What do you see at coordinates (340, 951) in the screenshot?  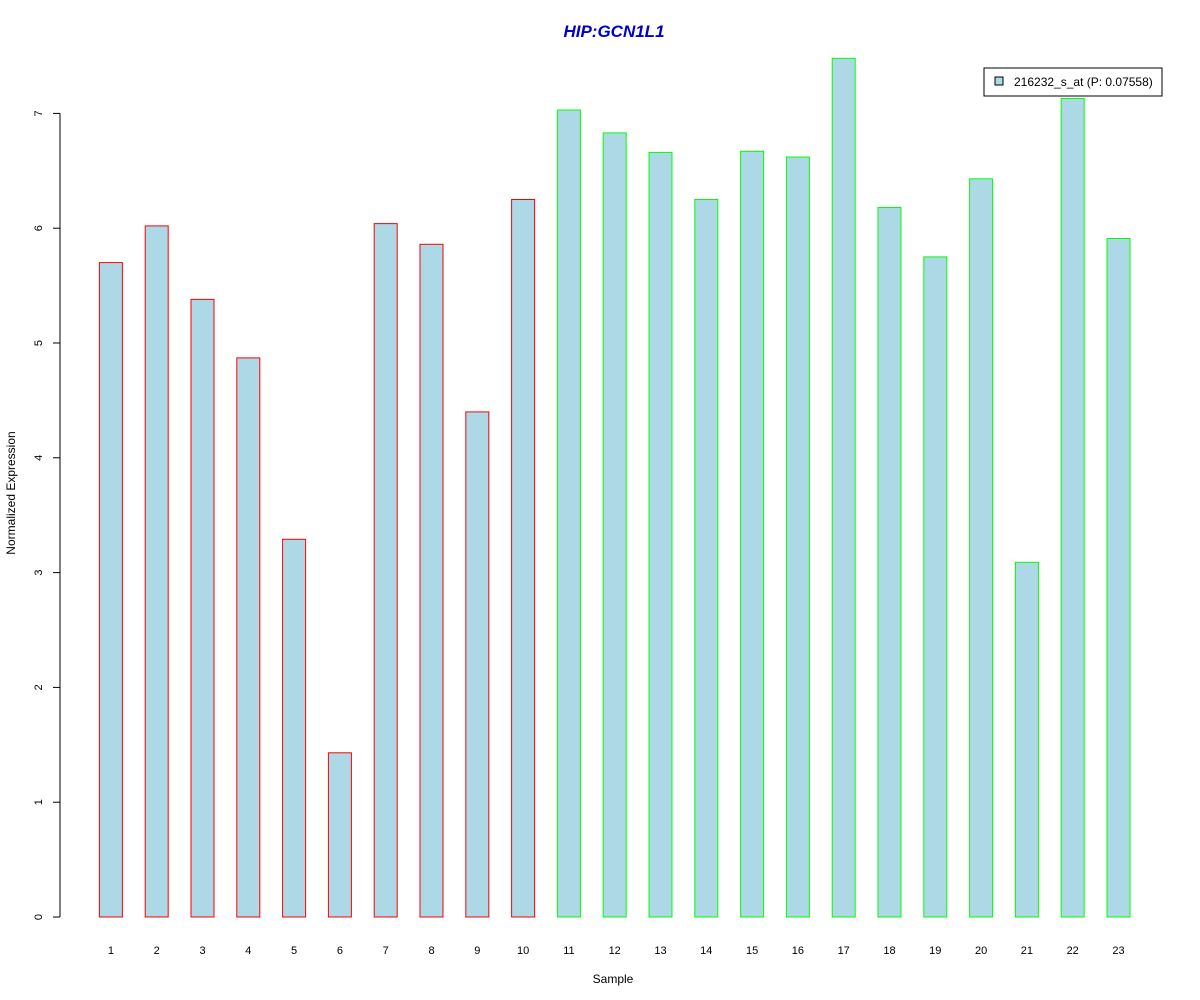 I see `x-tick-label-6: 6` at bounding box center [340, 951].